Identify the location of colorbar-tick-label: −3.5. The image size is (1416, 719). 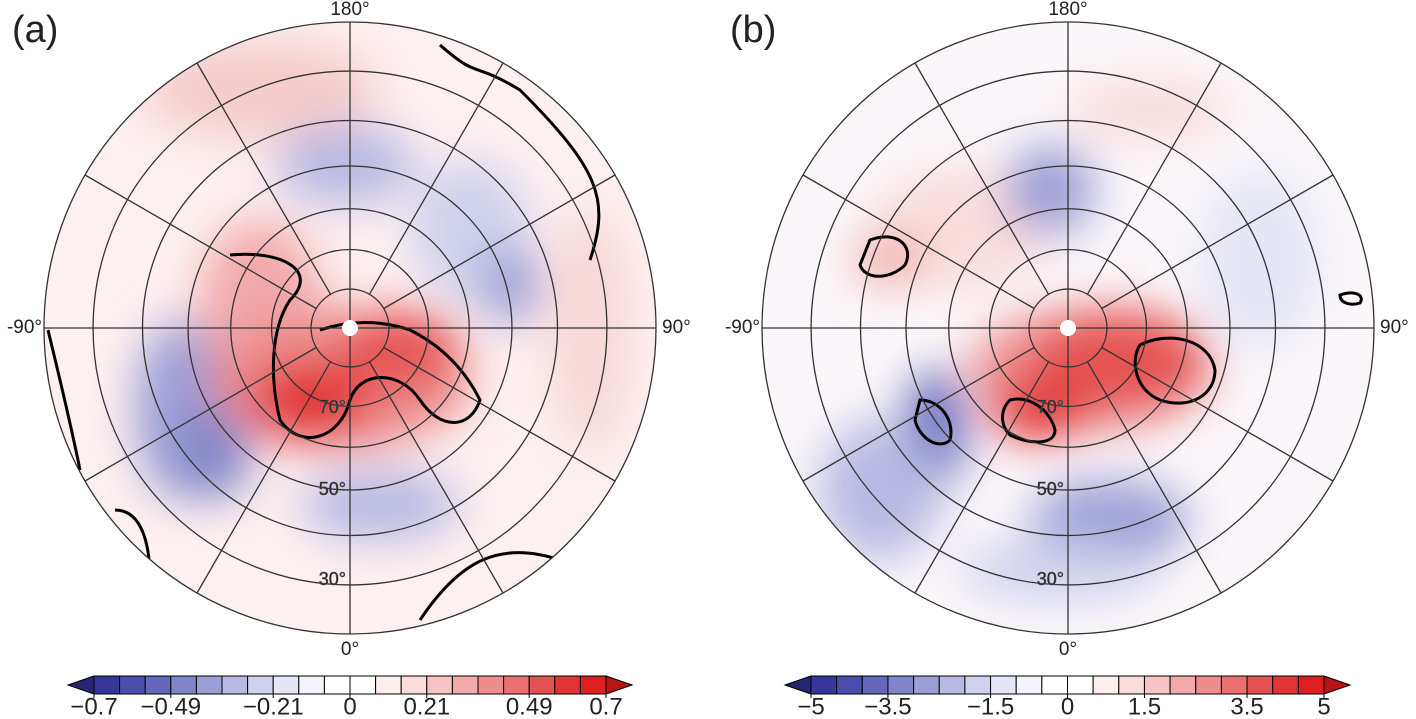
(887, 706).